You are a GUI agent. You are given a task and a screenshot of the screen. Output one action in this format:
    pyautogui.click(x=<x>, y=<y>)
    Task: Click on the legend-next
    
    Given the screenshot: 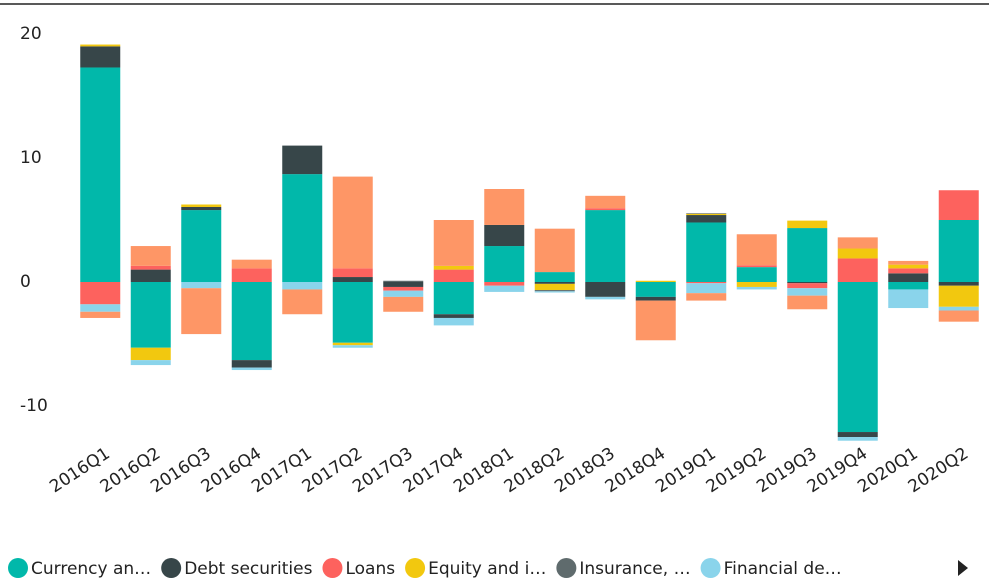 What is the action you would take?
    pyautogui.click(x=963, y=568)
    